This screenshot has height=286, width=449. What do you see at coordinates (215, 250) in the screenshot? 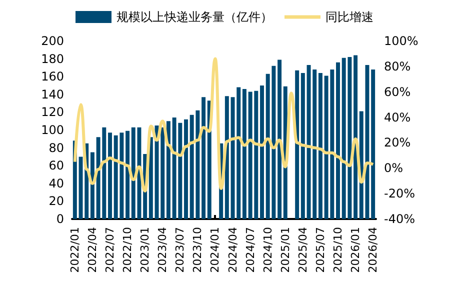
I see `x-tick-label: 2024/01` at bounding box center [215, 250].